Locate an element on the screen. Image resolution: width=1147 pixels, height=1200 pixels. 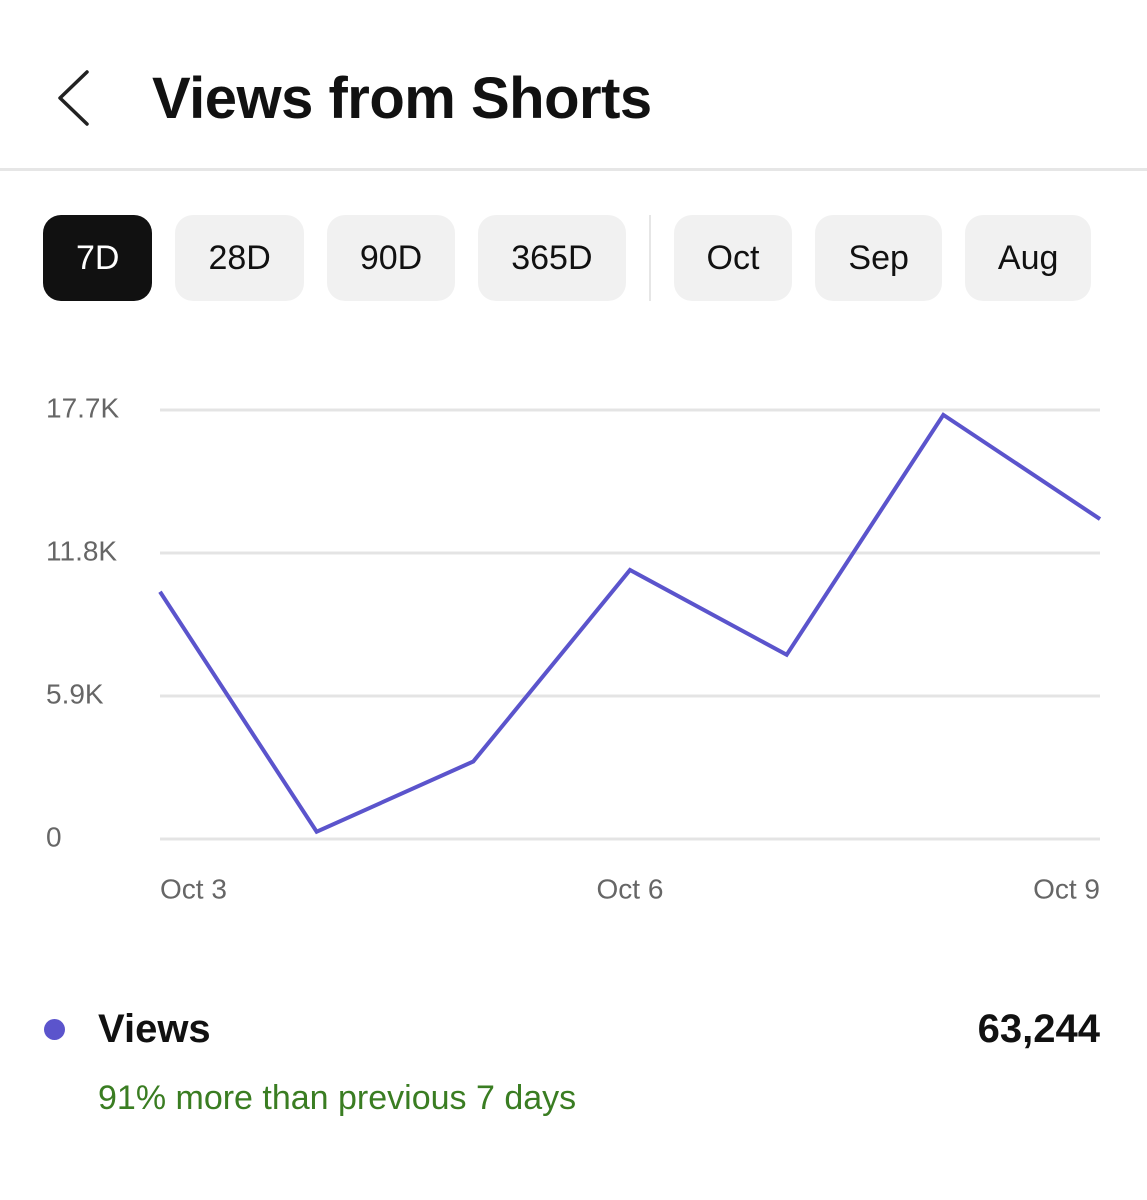
range-tab: 28D is located at coordinates (239, 258).